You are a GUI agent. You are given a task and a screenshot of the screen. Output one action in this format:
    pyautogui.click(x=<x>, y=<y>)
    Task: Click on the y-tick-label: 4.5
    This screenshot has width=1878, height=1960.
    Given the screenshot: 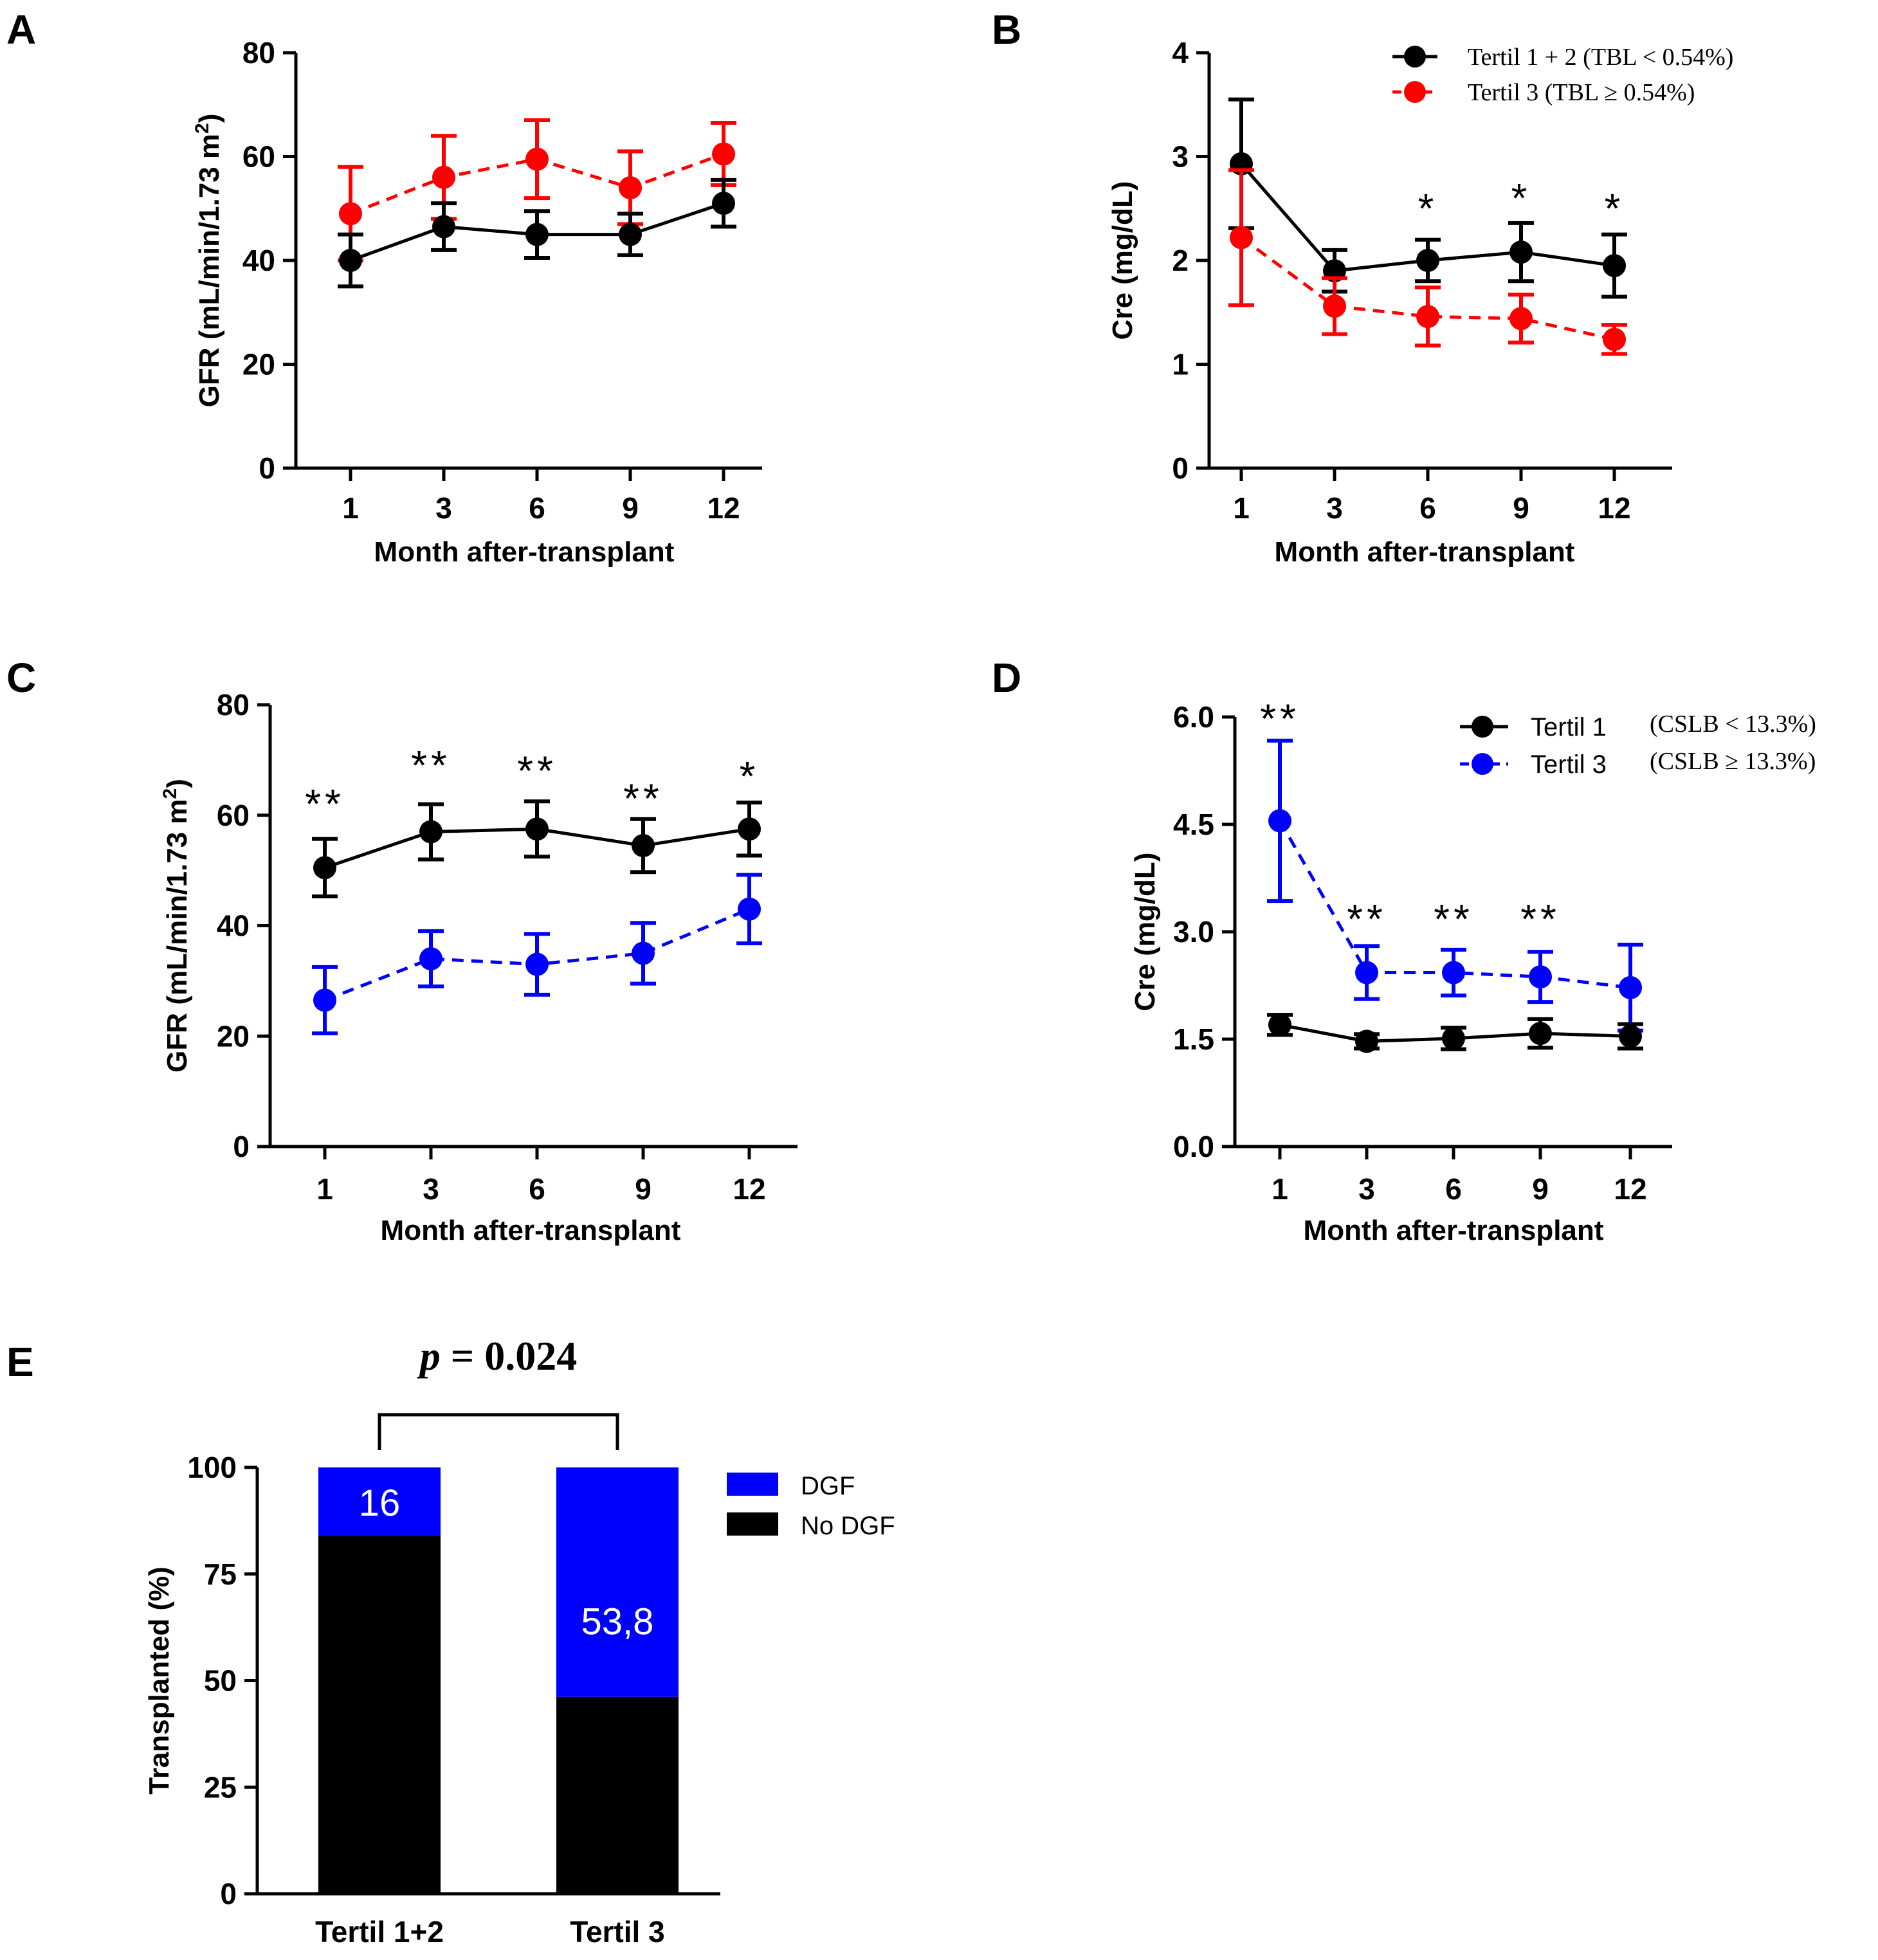 What is the action you would take?
    pyautogui.click(x=1193, y=824)
    